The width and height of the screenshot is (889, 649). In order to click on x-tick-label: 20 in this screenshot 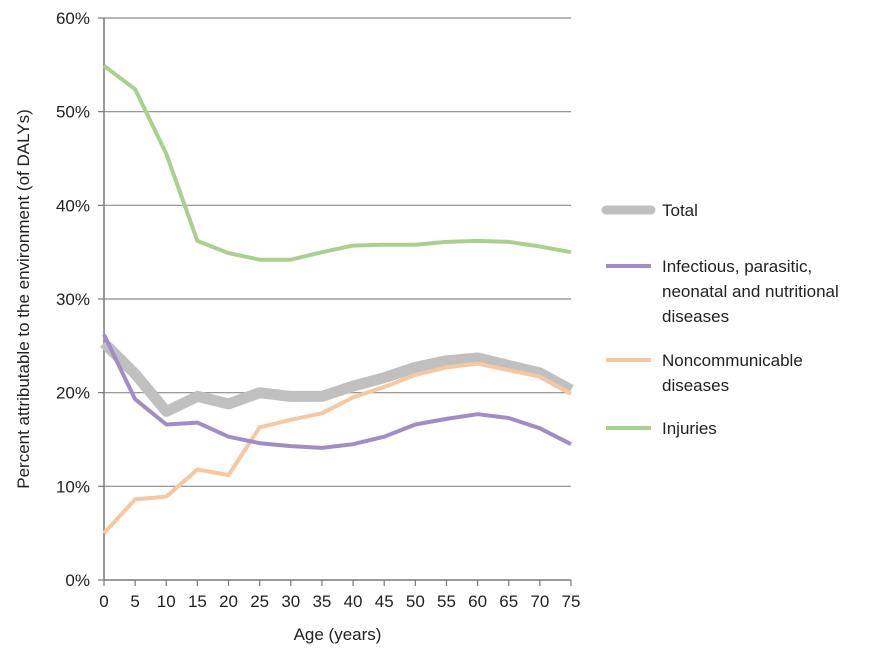, I will do `click(228, 601)`.